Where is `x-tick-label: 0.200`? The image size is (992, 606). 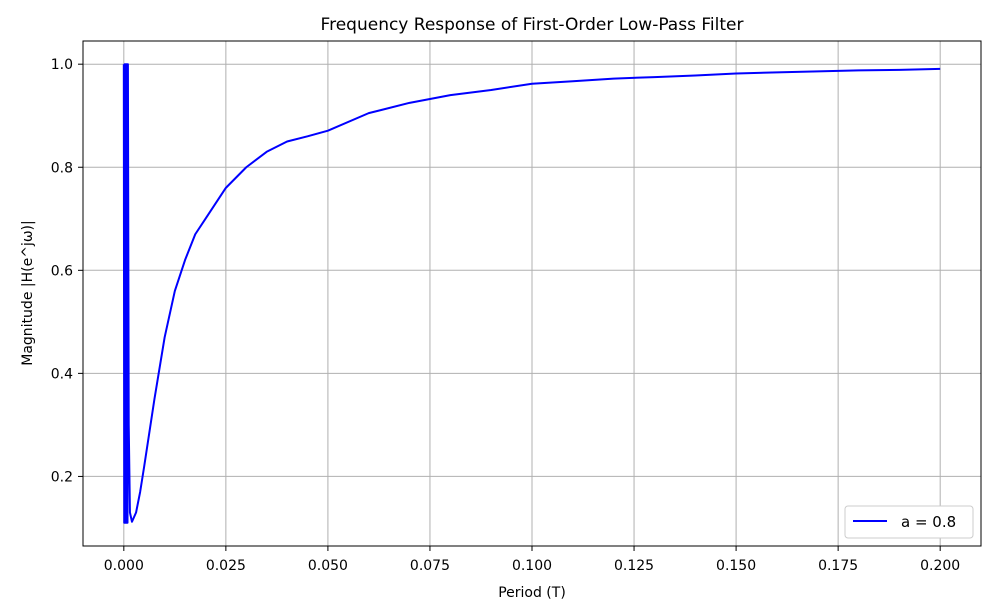
x-tick-label: 0.200 is located at coordinates (940, 566).